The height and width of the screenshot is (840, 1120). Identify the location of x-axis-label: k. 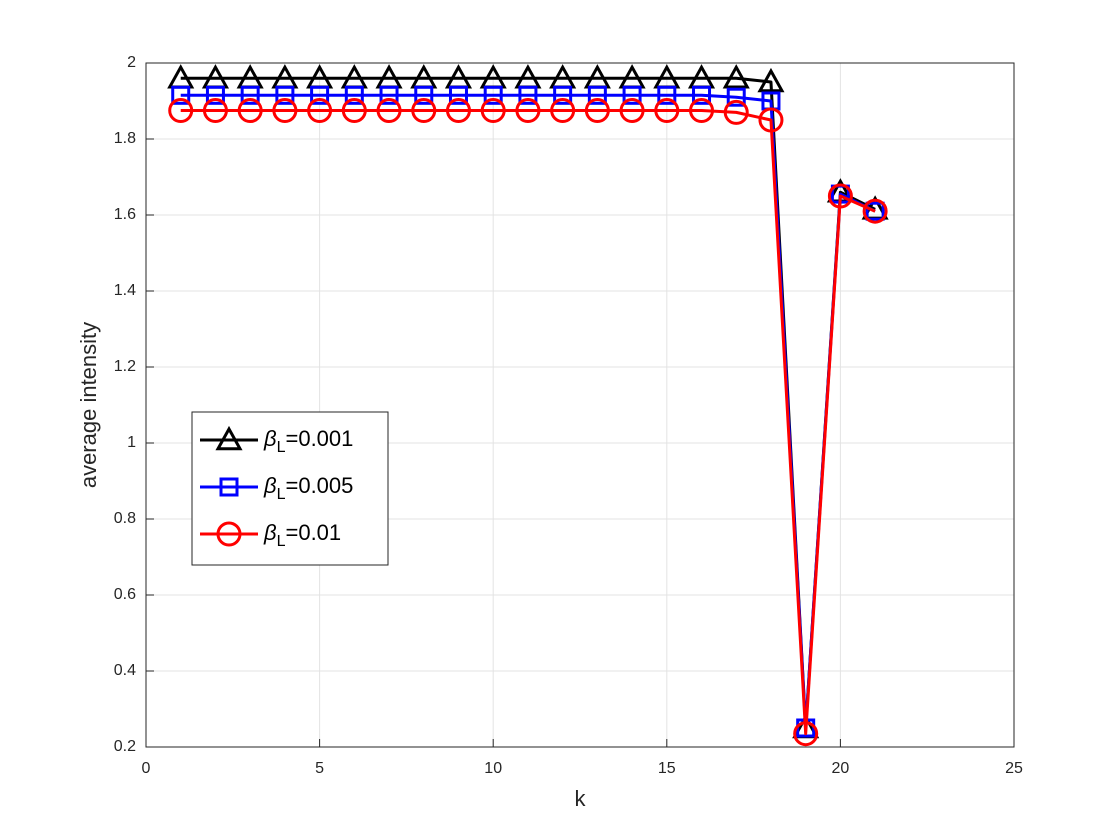
(581, 798).